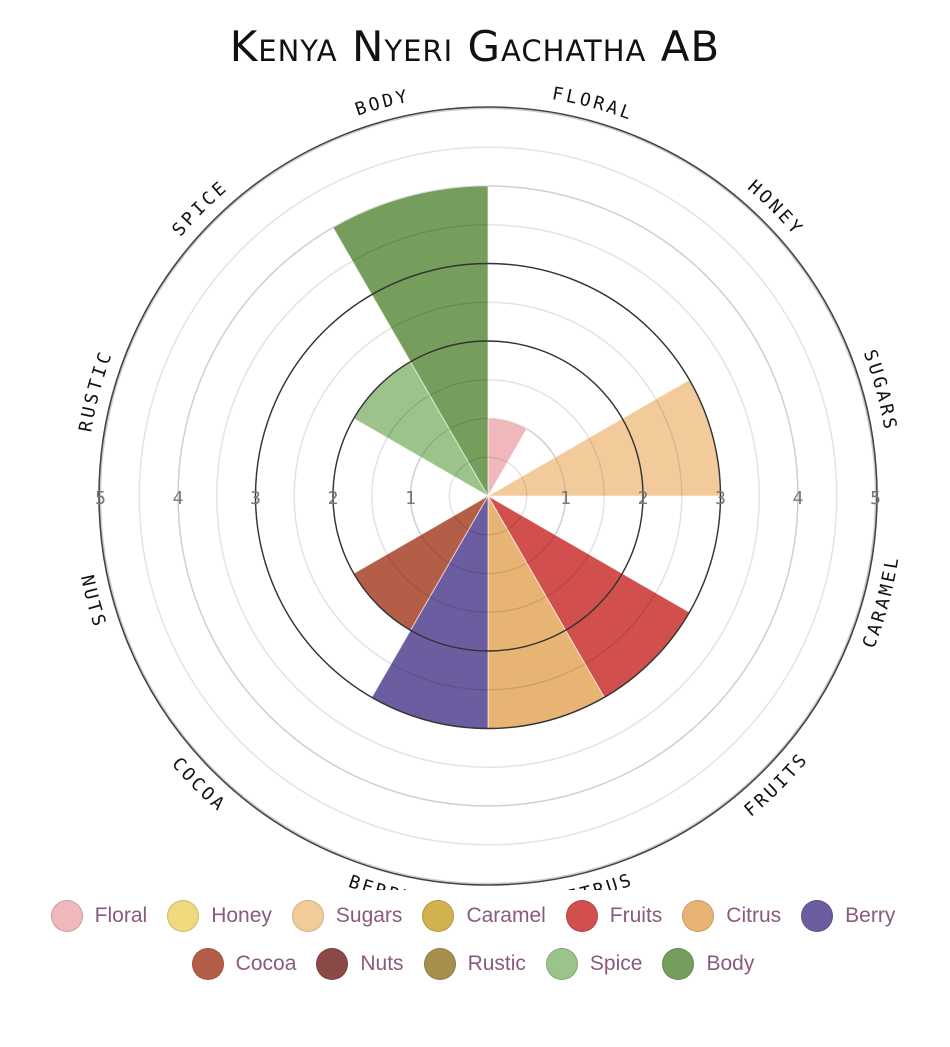  Describe the element at coordinates (93, 602) in the screenshot. I see `axis-label-nuts: NUTS` at that location.